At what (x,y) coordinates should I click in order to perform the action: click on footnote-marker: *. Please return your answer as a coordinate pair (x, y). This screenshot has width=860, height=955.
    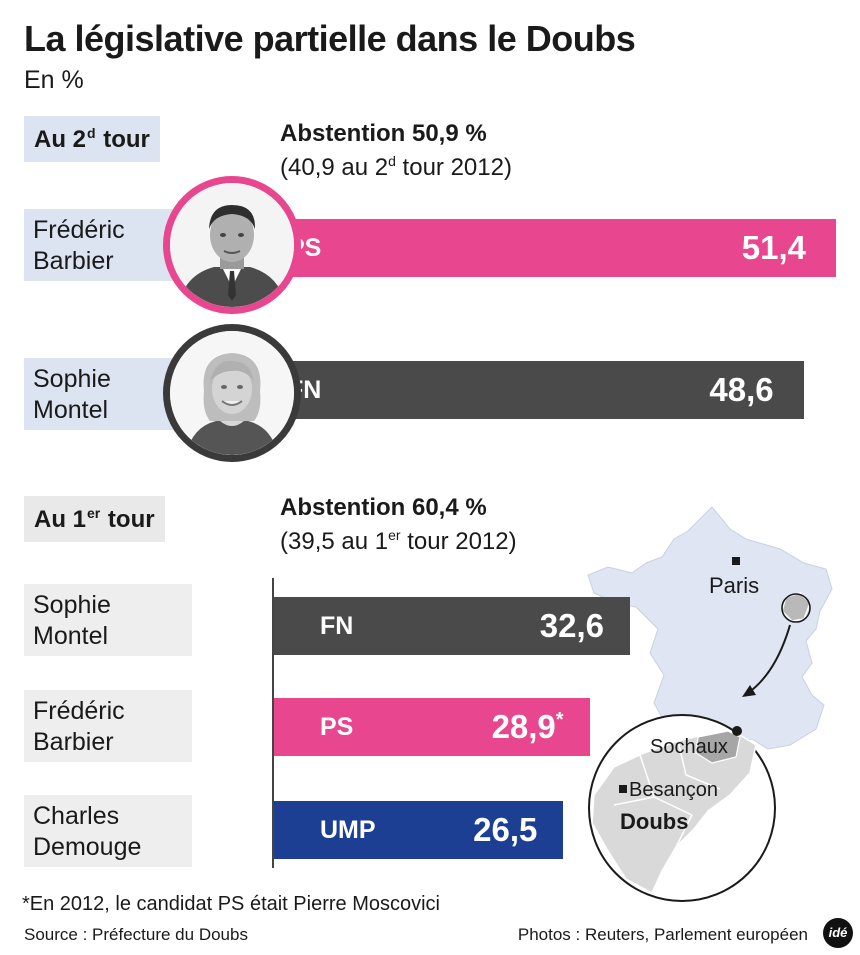
    Looking at the image, I should click on (559, 720).